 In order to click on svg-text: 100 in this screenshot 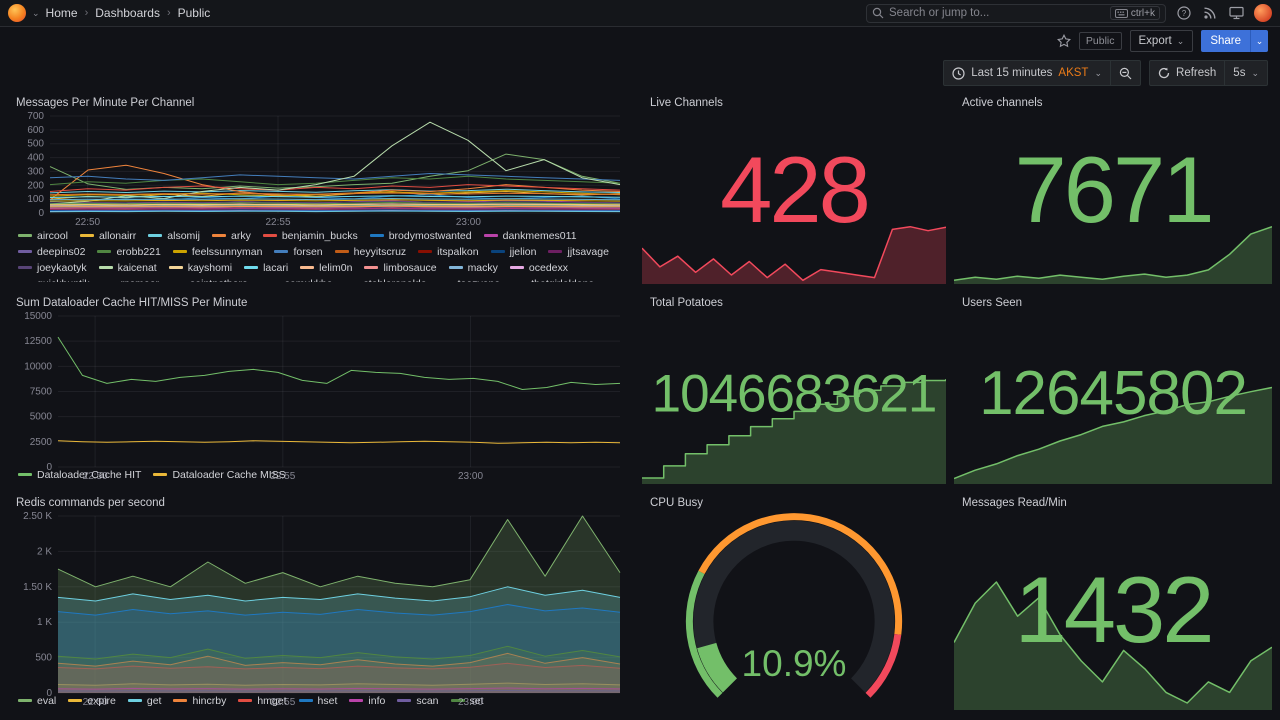, I will do `click(35, 199)`.